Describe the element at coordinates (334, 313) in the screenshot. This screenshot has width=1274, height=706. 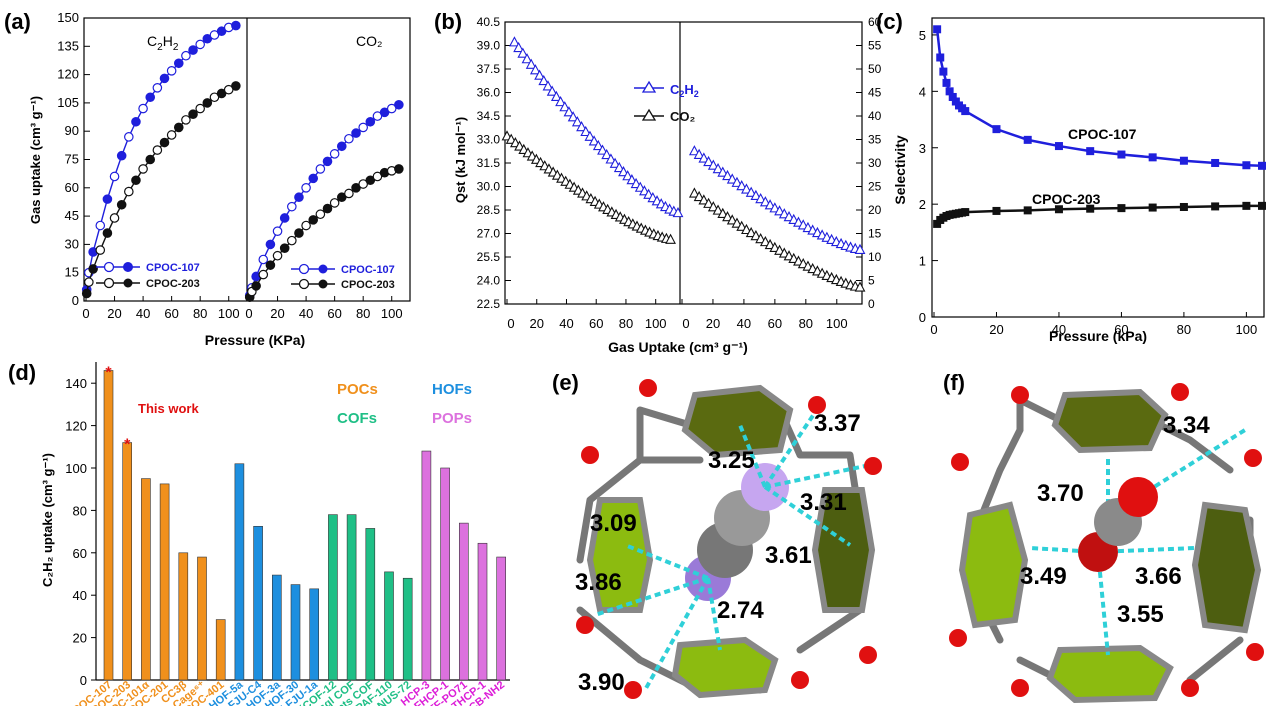
I see `xtick-label-a: 60` at that location.